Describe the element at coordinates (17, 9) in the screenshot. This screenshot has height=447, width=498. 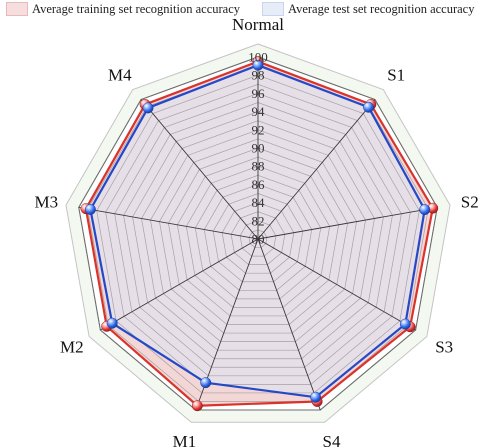
I see `legend-swatch-training` at that location.